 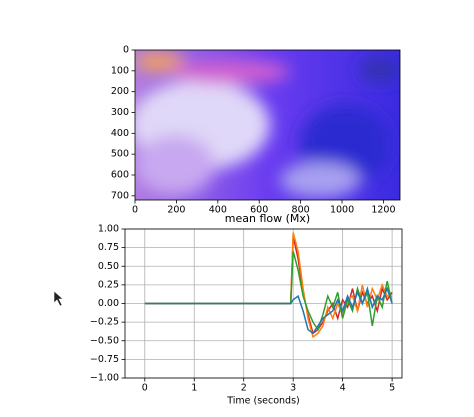 I want to click on x-tick-label: 200, so click(x=176, y=210).